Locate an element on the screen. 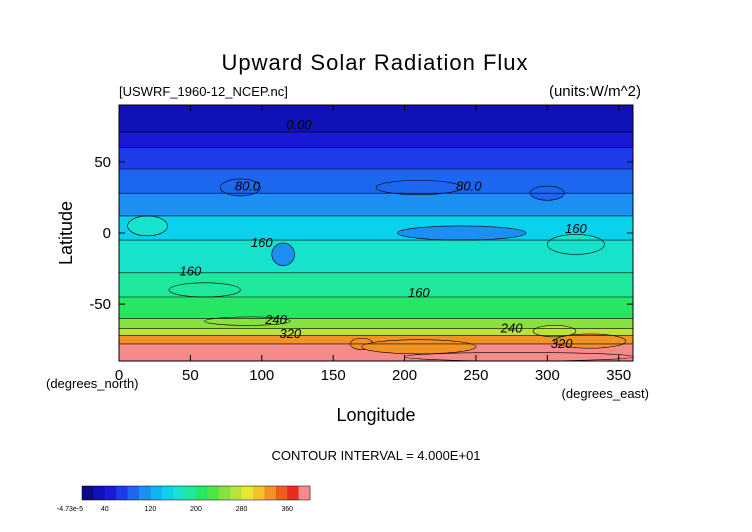 The height and width of the screenshot is (532, 752). contour-label-3: 160 is located at coordinates (262, 242).